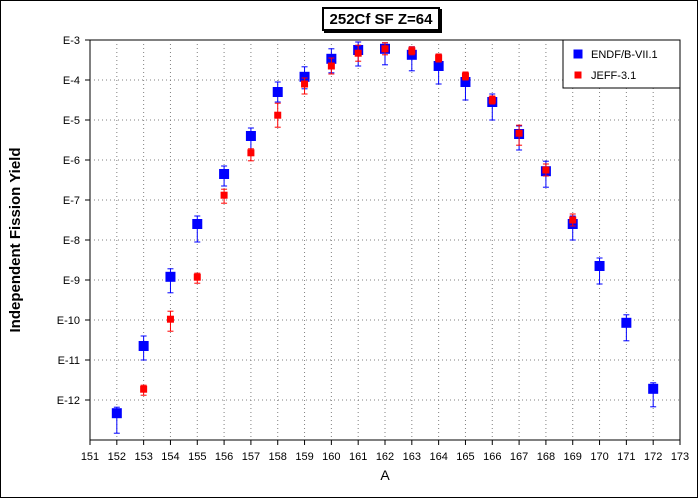 The height and width of the screenshot is (500, 700). Describe the element at coordinates (117, 457) in the screenshot. I see `x-tick-label: 152` at that location.